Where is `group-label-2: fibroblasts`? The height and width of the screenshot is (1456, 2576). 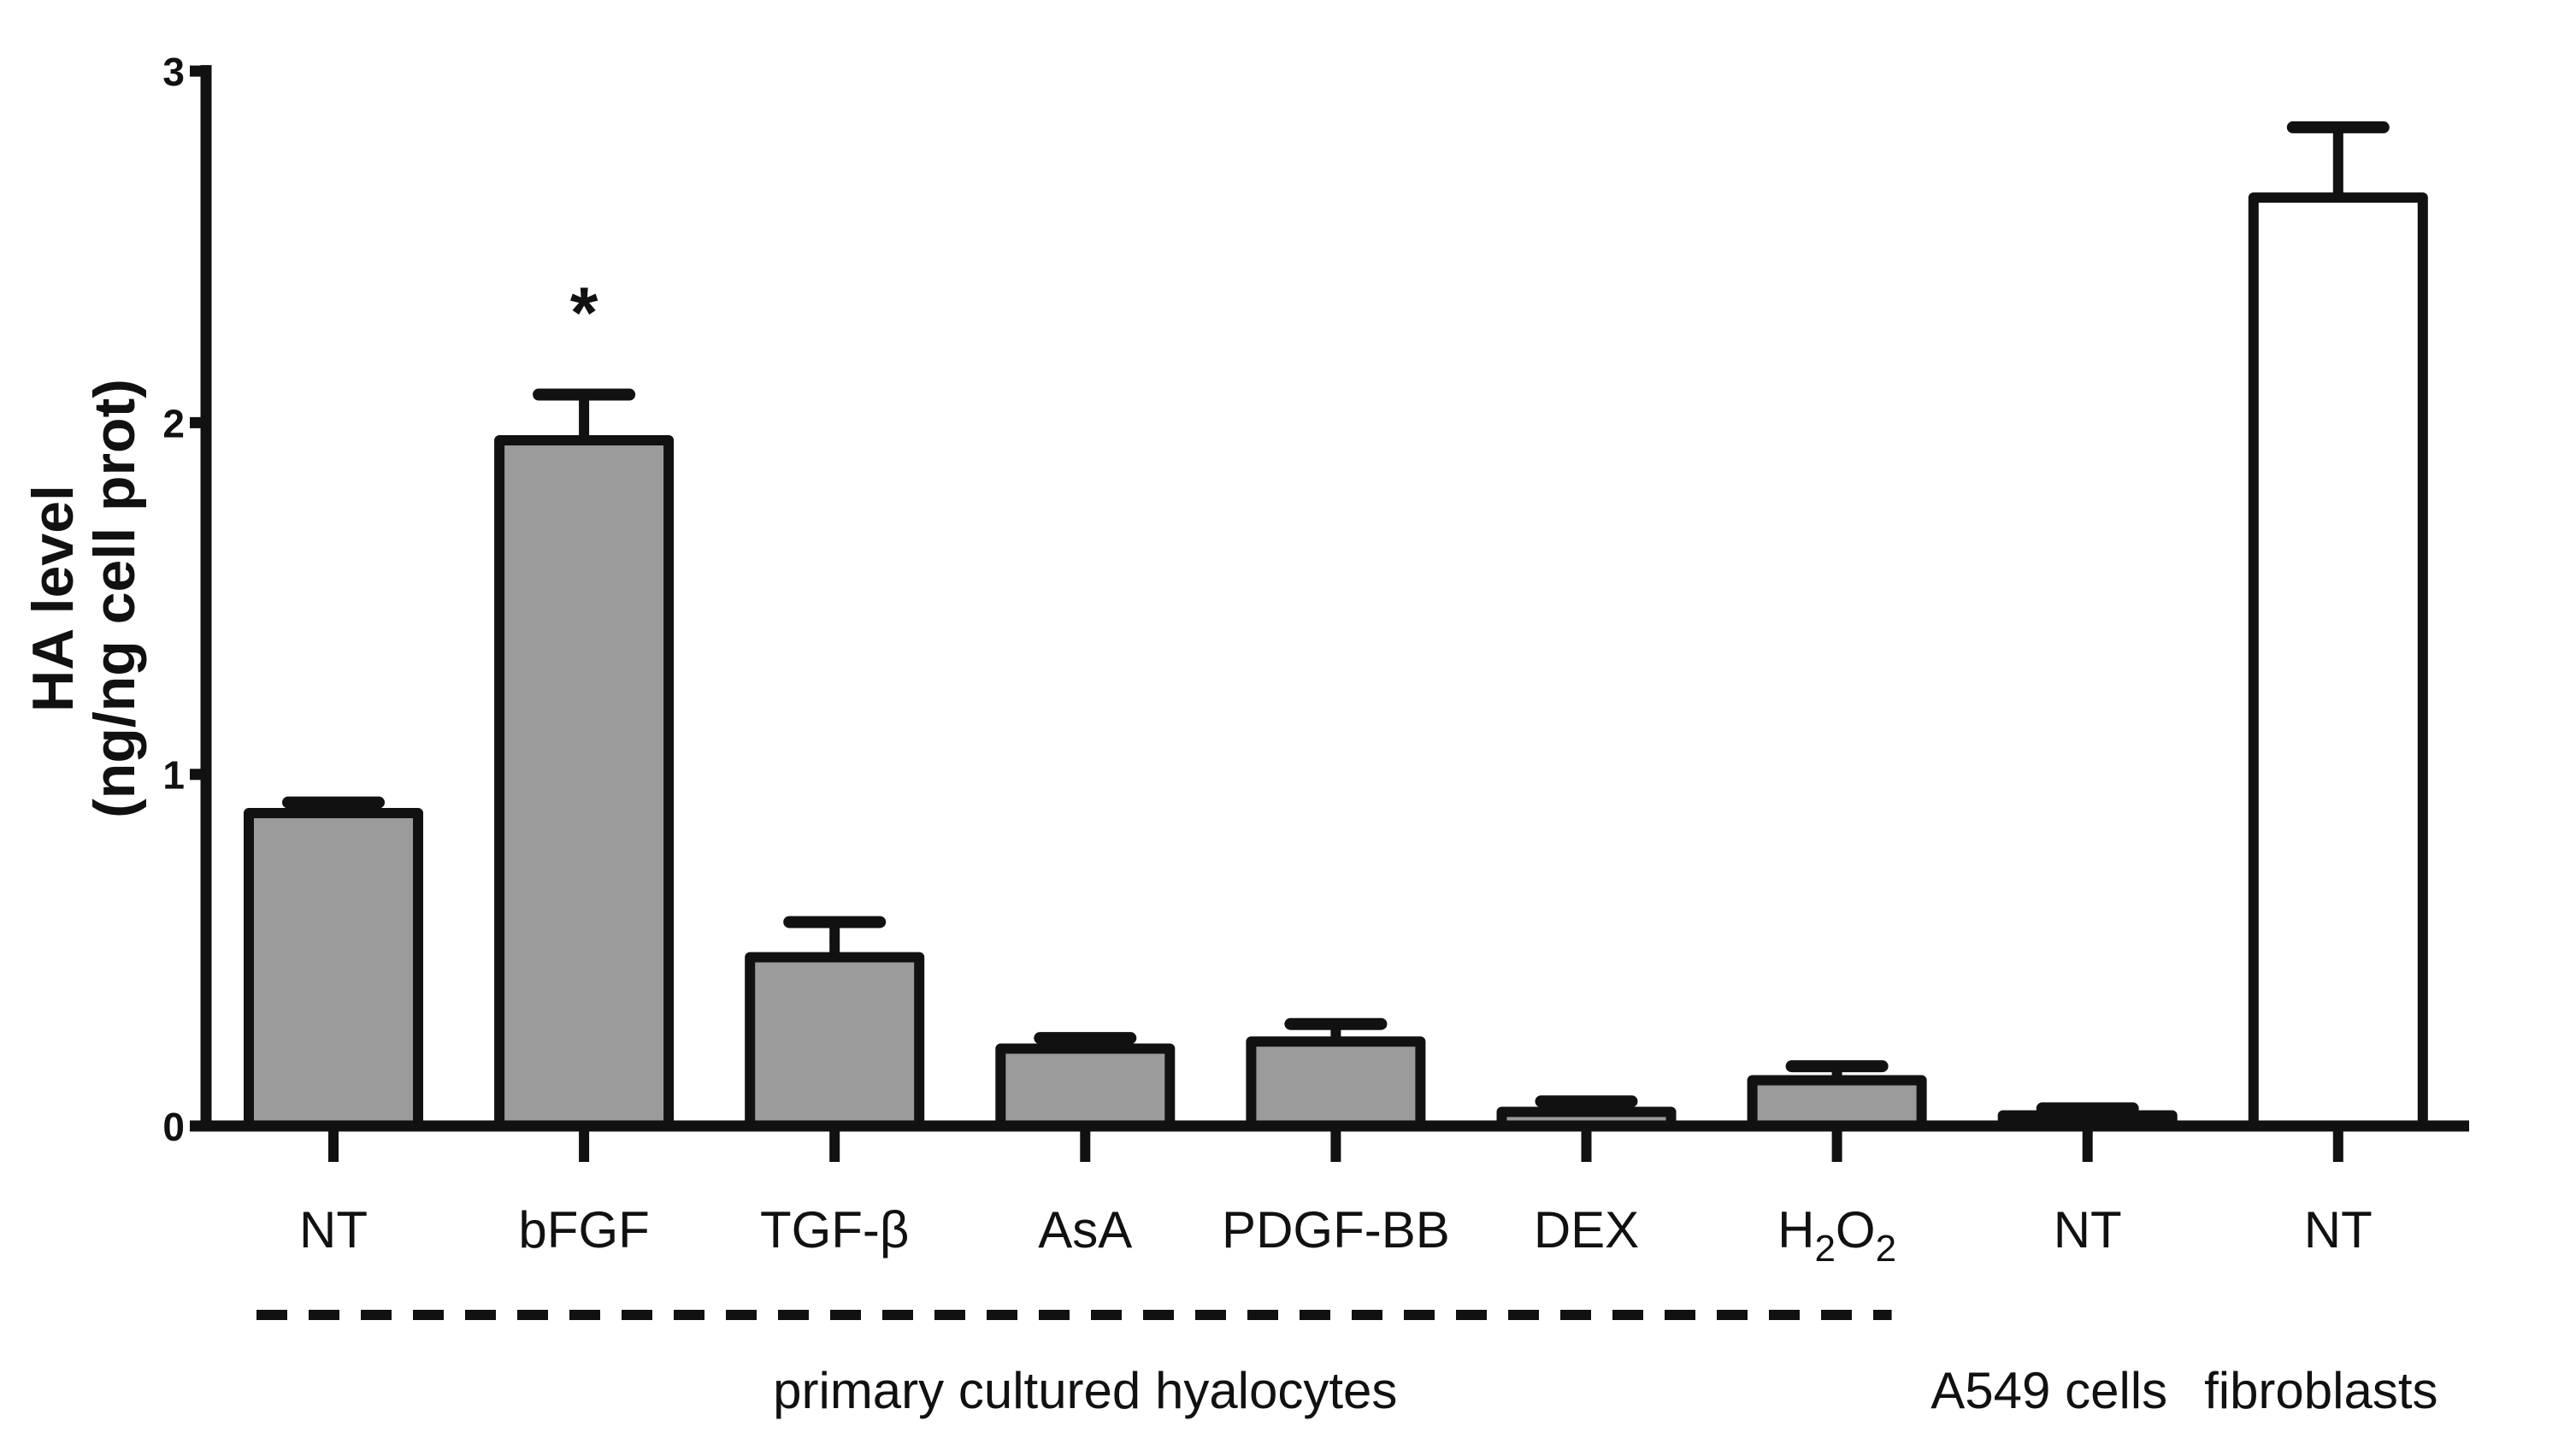
group-label-2: fibroblasts is located at coordinates (2320, 1390).